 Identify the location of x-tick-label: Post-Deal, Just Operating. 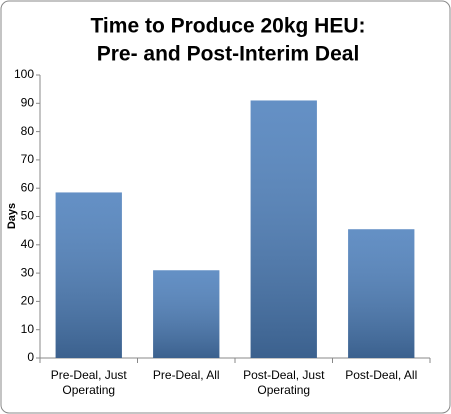
(284, 382).